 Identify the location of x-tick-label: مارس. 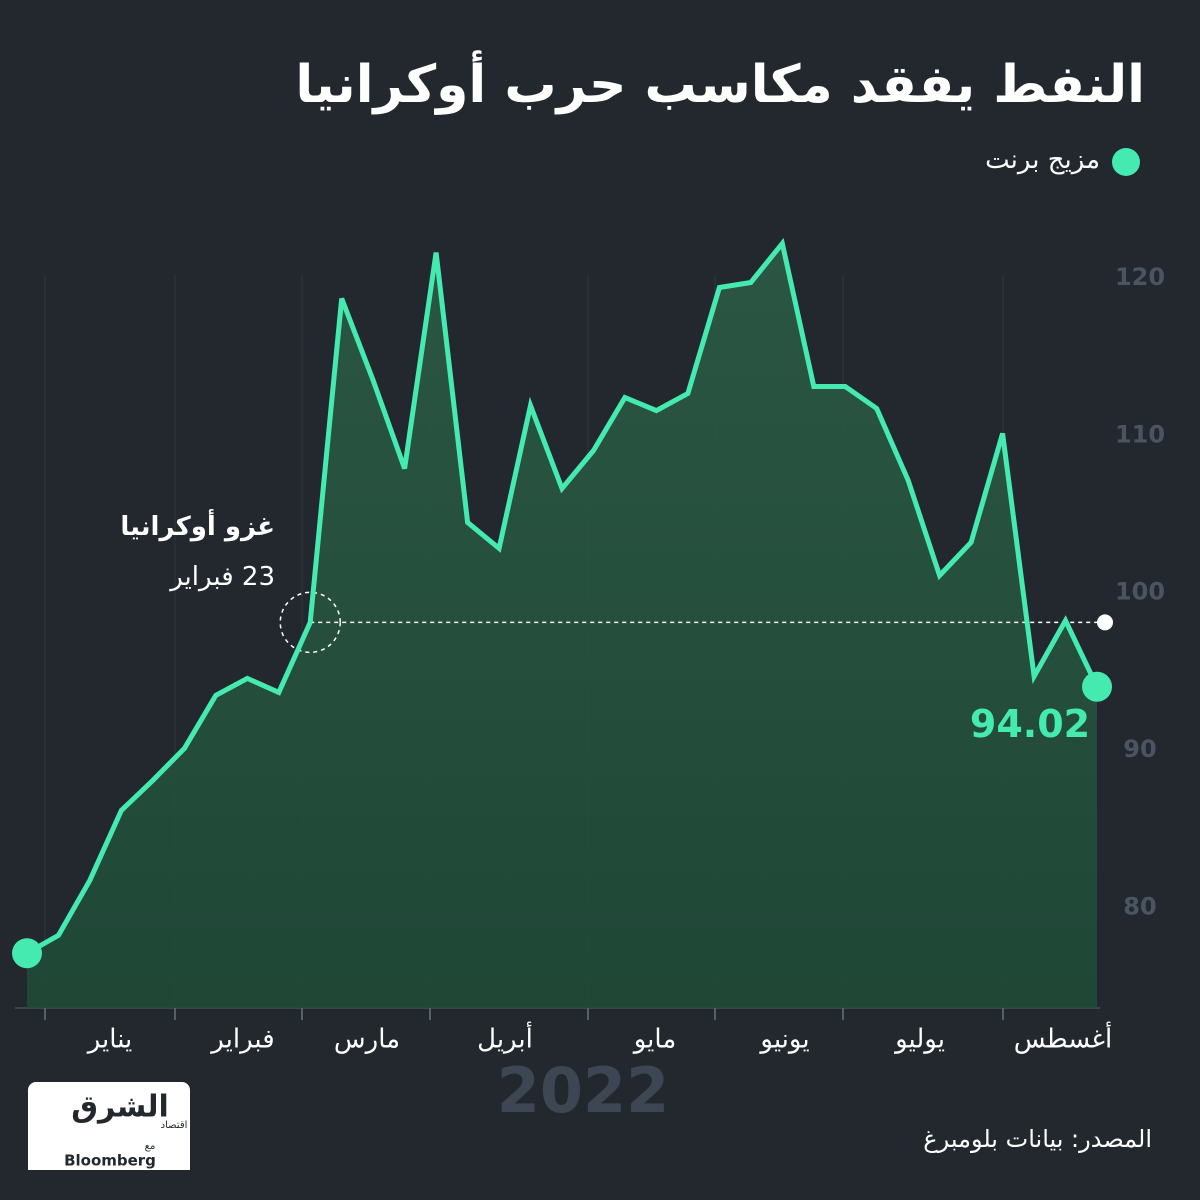
(367, 1040).